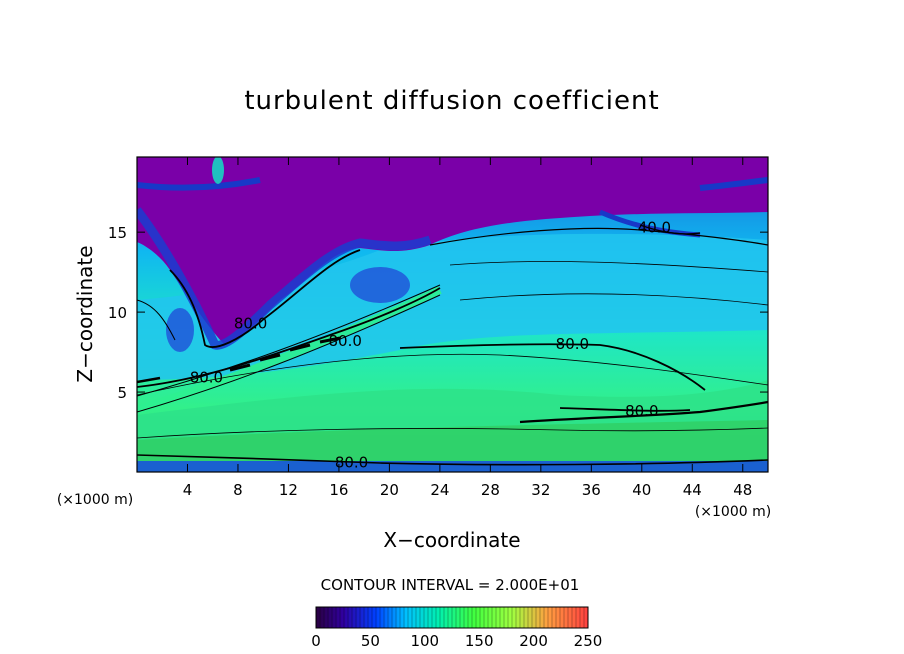  What do you see at coordinates (692, 490) in the screenshot?
I see `x-tick-label: 44` at bounding box center [692, 490].